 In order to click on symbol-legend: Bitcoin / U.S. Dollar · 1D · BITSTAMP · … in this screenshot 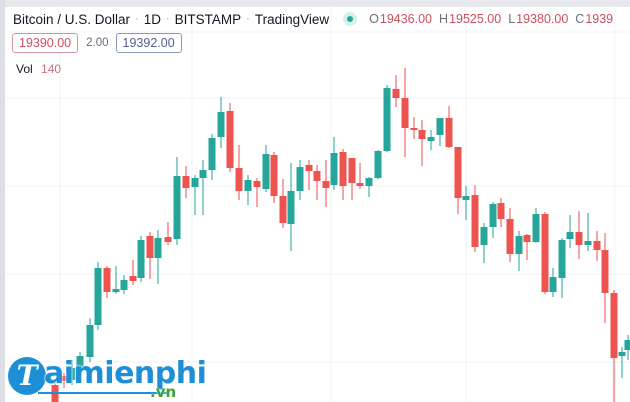, I will do `click(316, 19)`.